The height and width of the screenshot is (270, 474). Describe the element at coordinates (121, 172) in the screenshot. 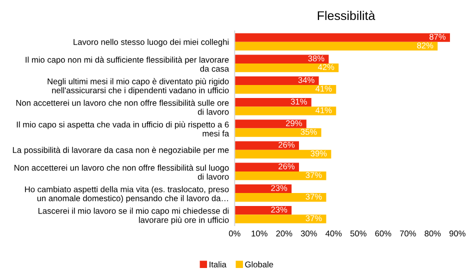

I see `y-tick-label: Non accetterei un lavoro che non offre flessibilità sul luogo di lavoro` at that location.